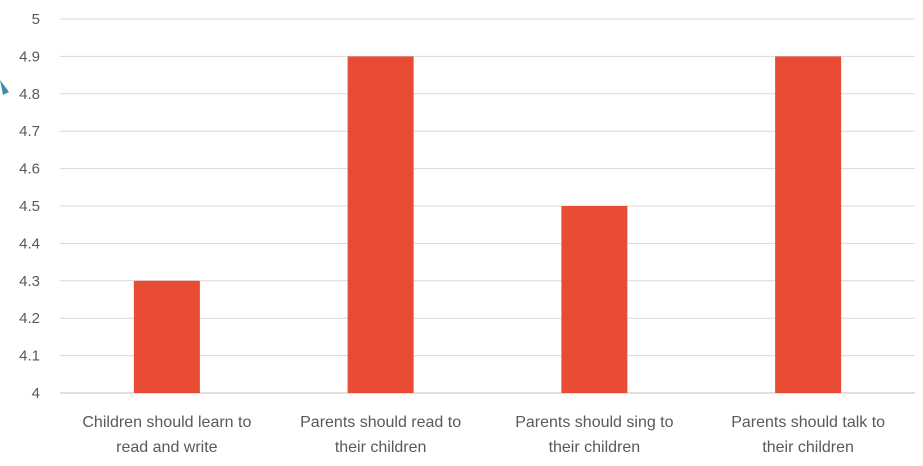  I want to click on y-tick-label: 4.1, so click(29, 356).